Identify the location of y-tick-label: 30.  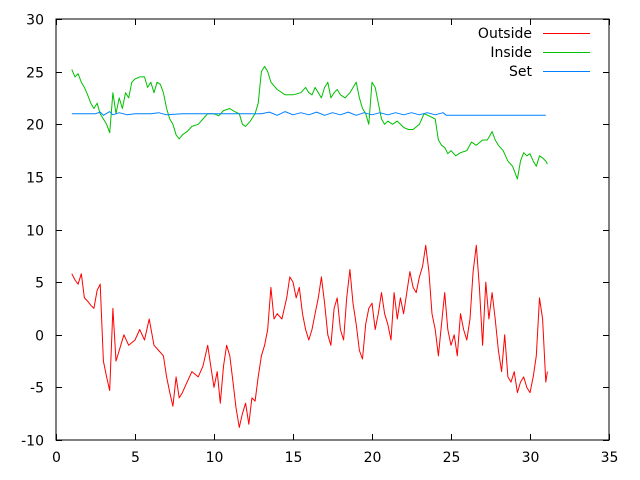
(35, 21).